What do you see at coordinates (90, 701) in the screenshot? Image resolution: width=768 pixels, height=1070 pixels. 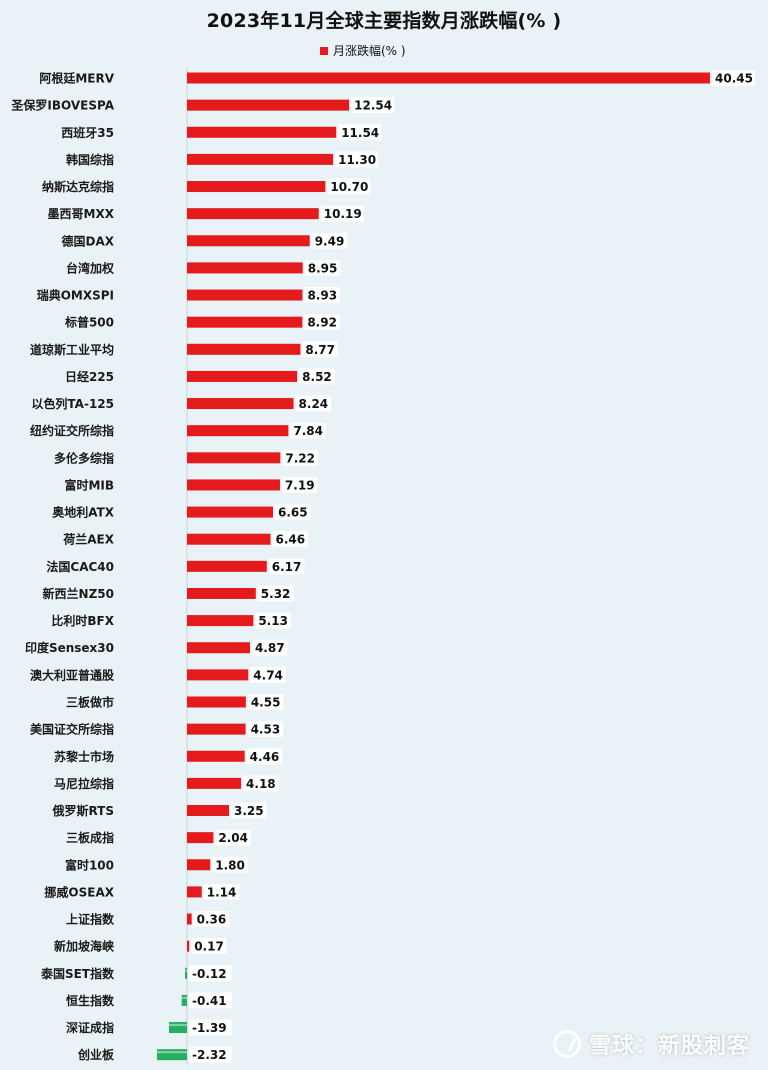 I see `category-label: 三板做市` at bounding box center [90, 701].